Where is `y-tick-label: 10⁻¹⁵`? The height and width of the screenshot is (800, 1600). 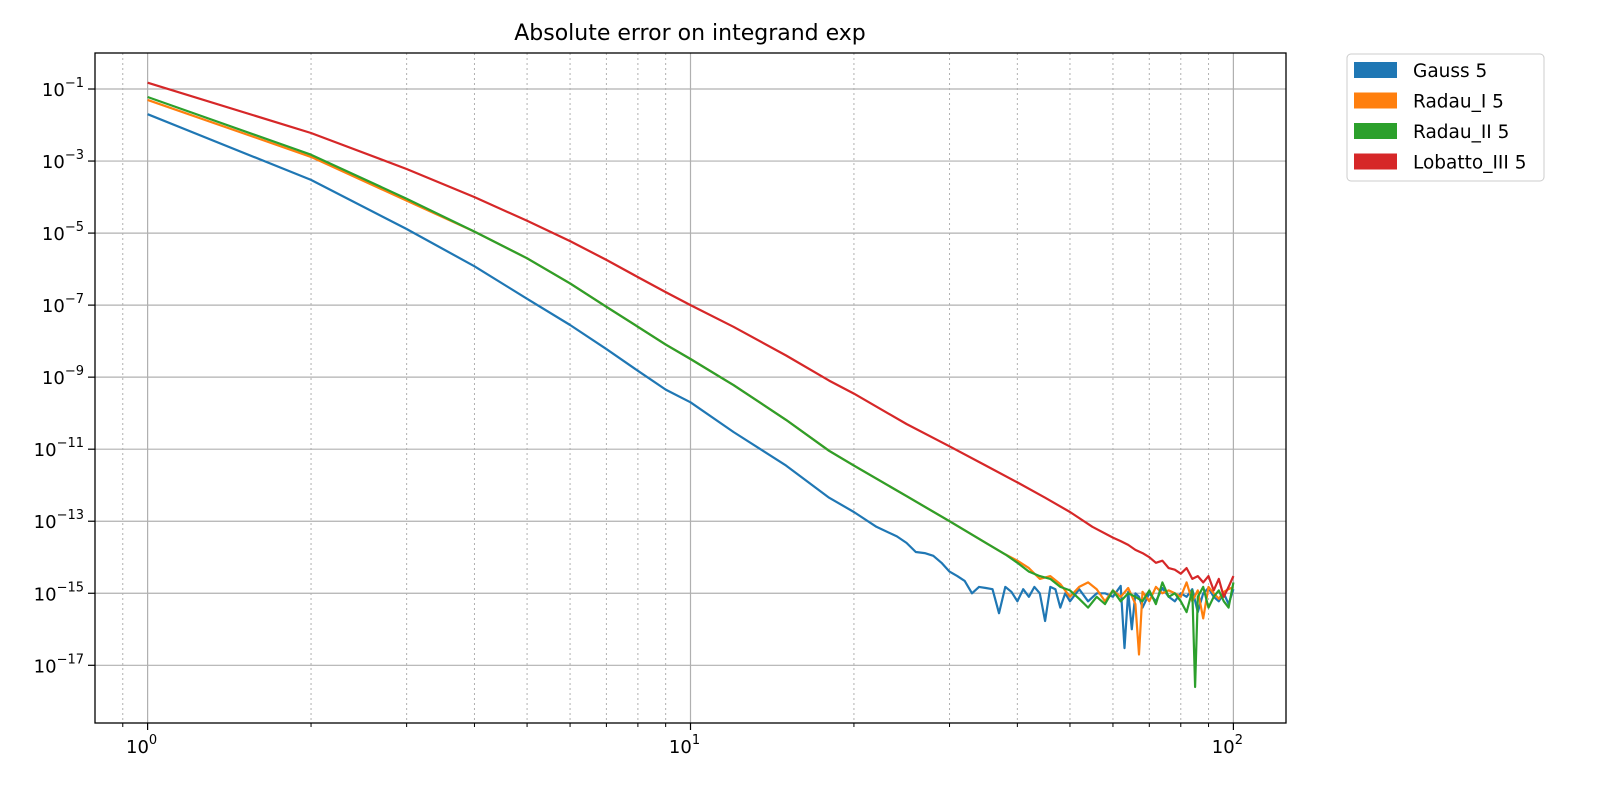
y-tick-label: 10⁻¹⁵ is located at coordinates (59, 592).